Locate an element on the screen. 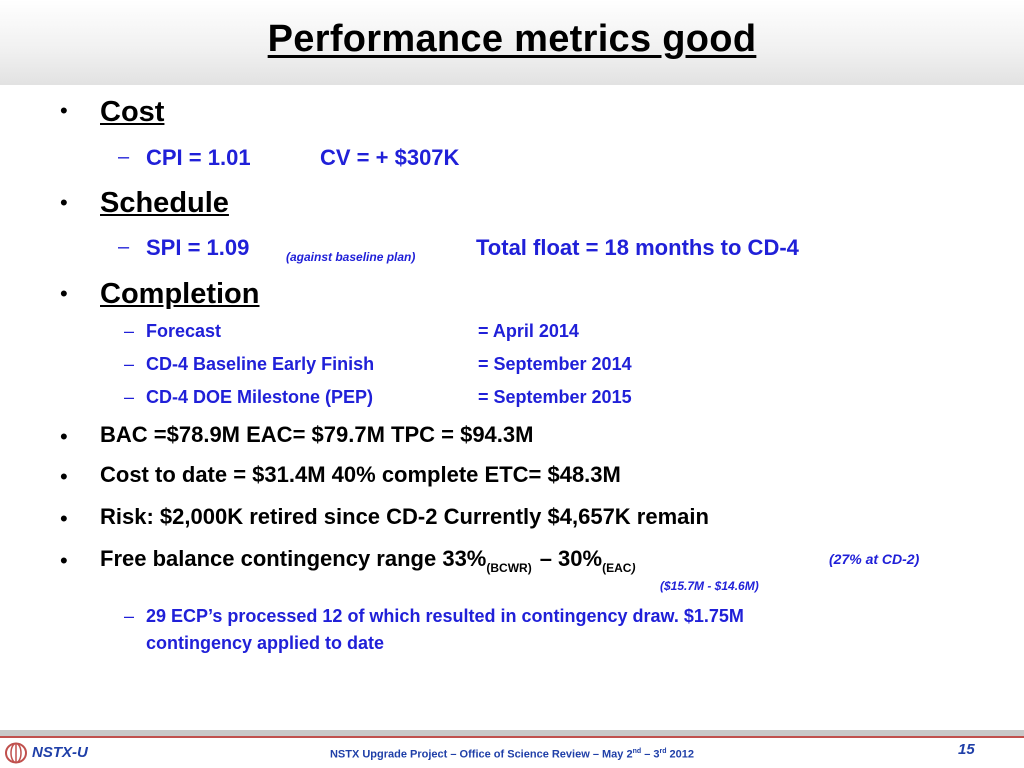  total-float: Total float = 18 months to CD-4 is located at coordinates (637, 247).